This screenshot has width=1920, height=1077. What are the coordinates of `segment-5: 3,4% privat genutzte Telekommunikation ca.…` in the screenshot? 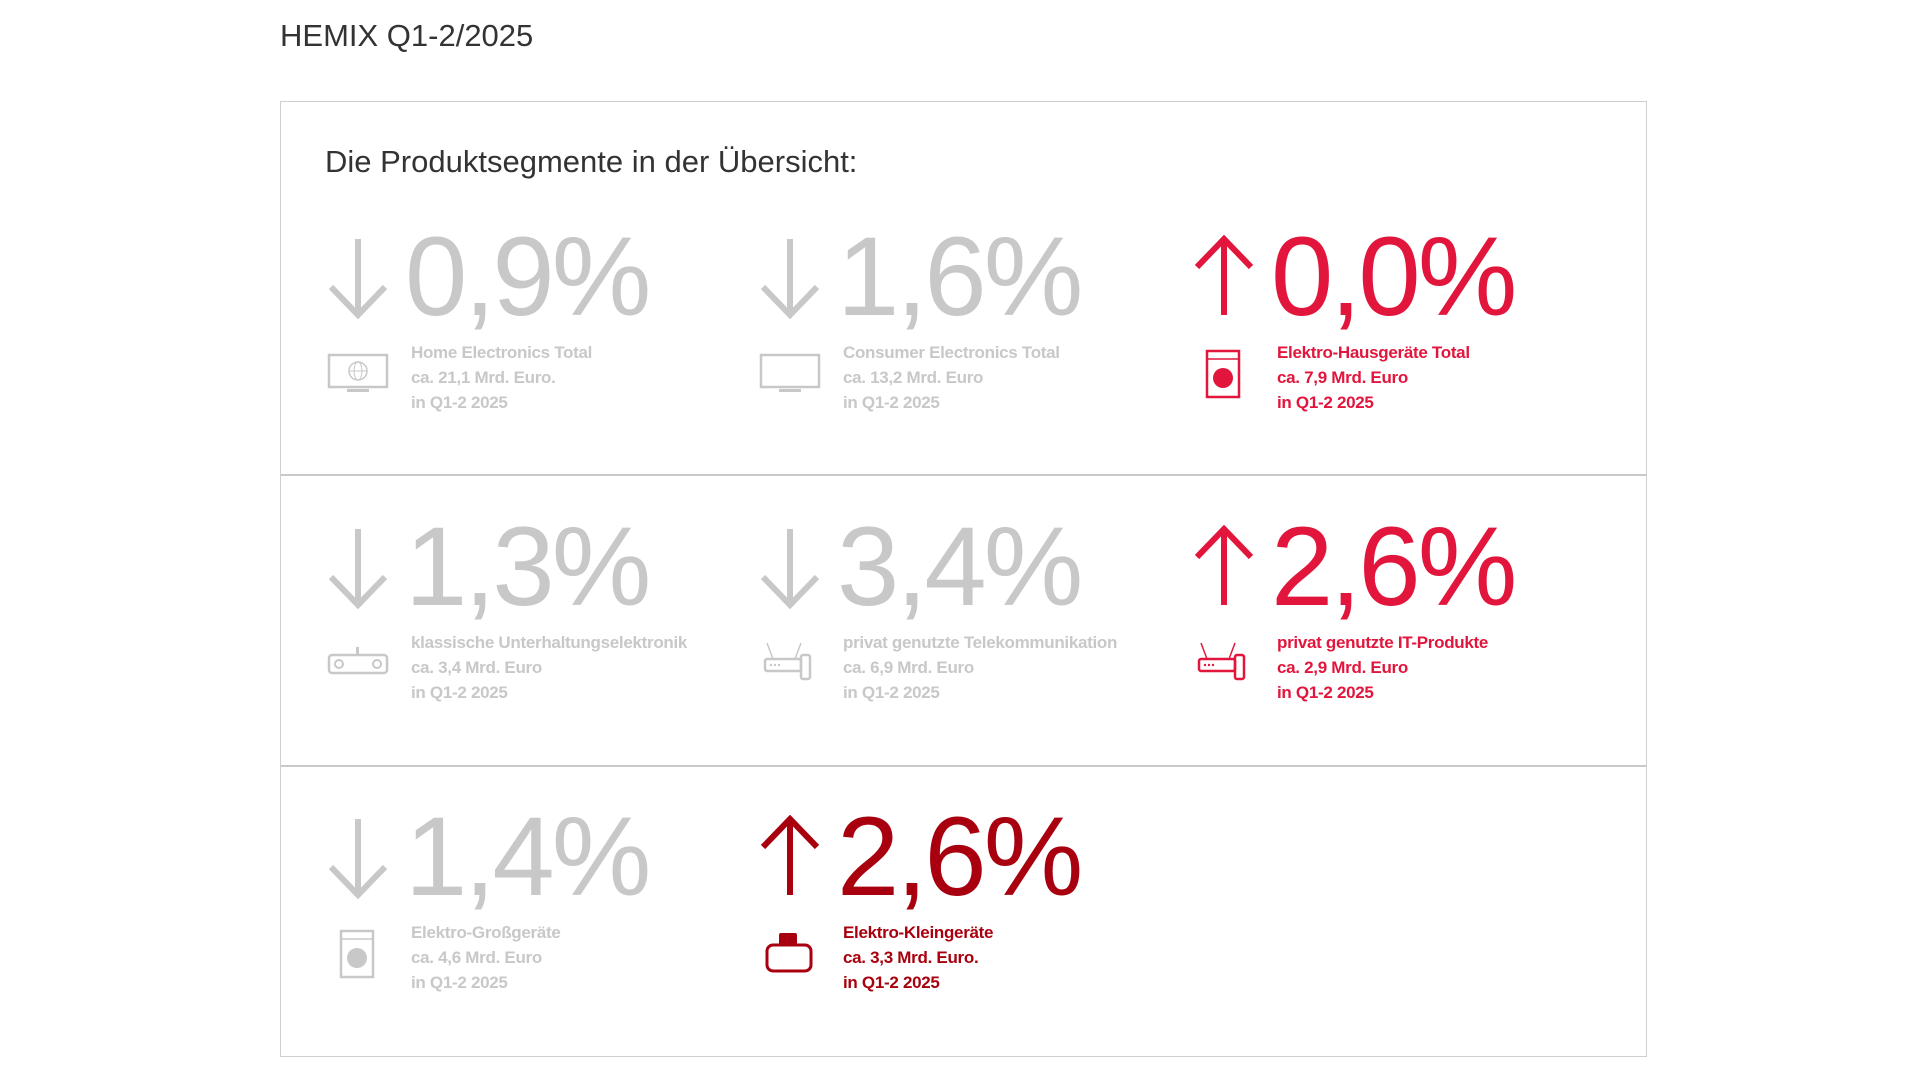 It's located at (967, 608).